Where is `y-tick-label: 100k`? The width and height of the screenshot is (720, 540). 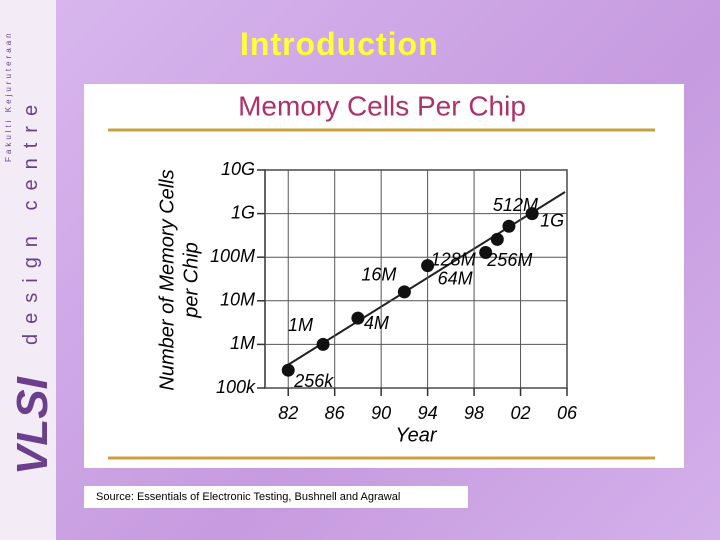
y-tick-label: 100k is located at coordinates (236, 387).